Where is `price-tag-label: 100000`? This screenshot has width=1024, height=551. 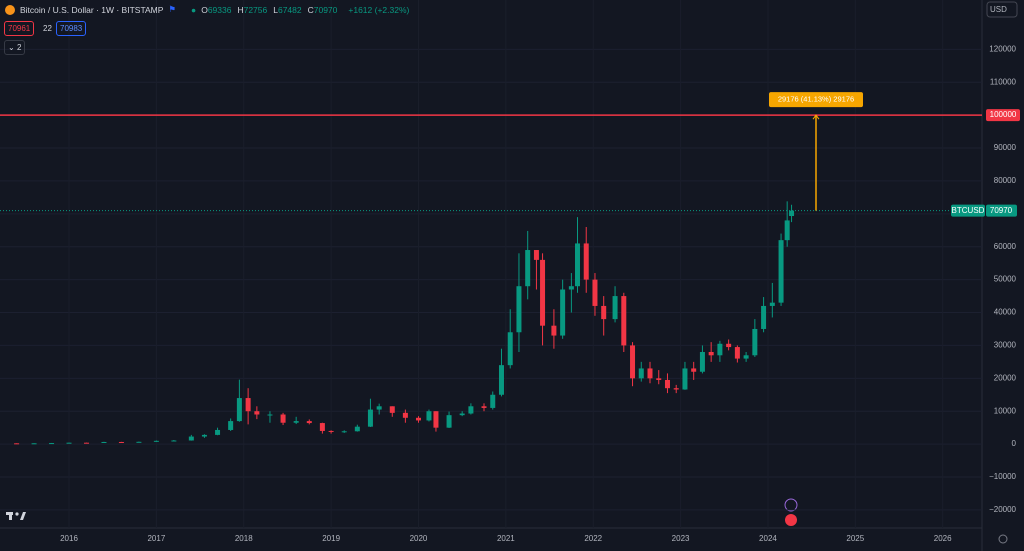 price-tag-label: 100000 is located at coordinates (1003, 114).